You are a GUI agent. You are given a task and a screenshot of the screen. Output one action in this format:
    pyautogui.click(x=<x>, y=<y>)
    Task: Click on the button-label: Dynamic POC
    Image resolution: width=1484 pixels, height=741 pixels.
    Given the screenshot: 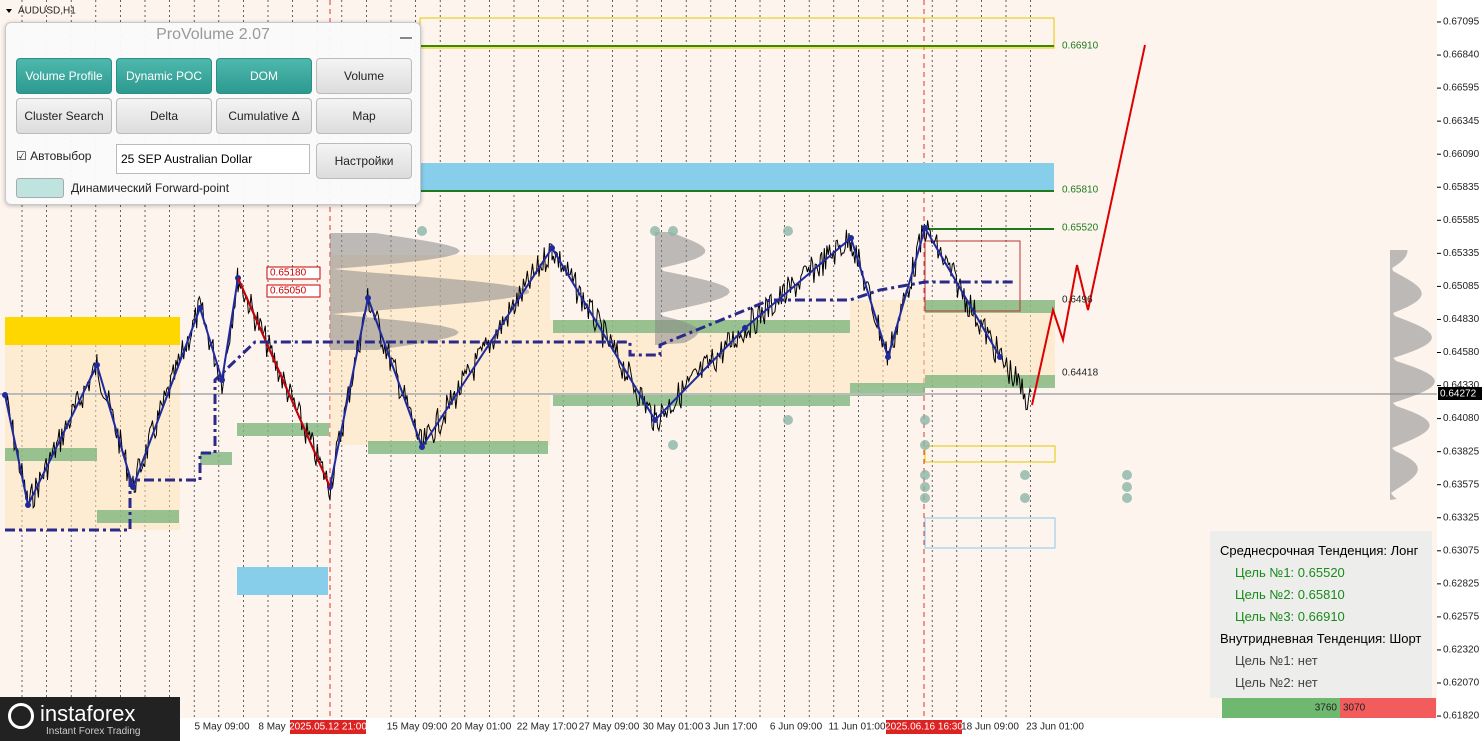 What is the action you would take?
    pyautogui.click(x=163, y=76)
    